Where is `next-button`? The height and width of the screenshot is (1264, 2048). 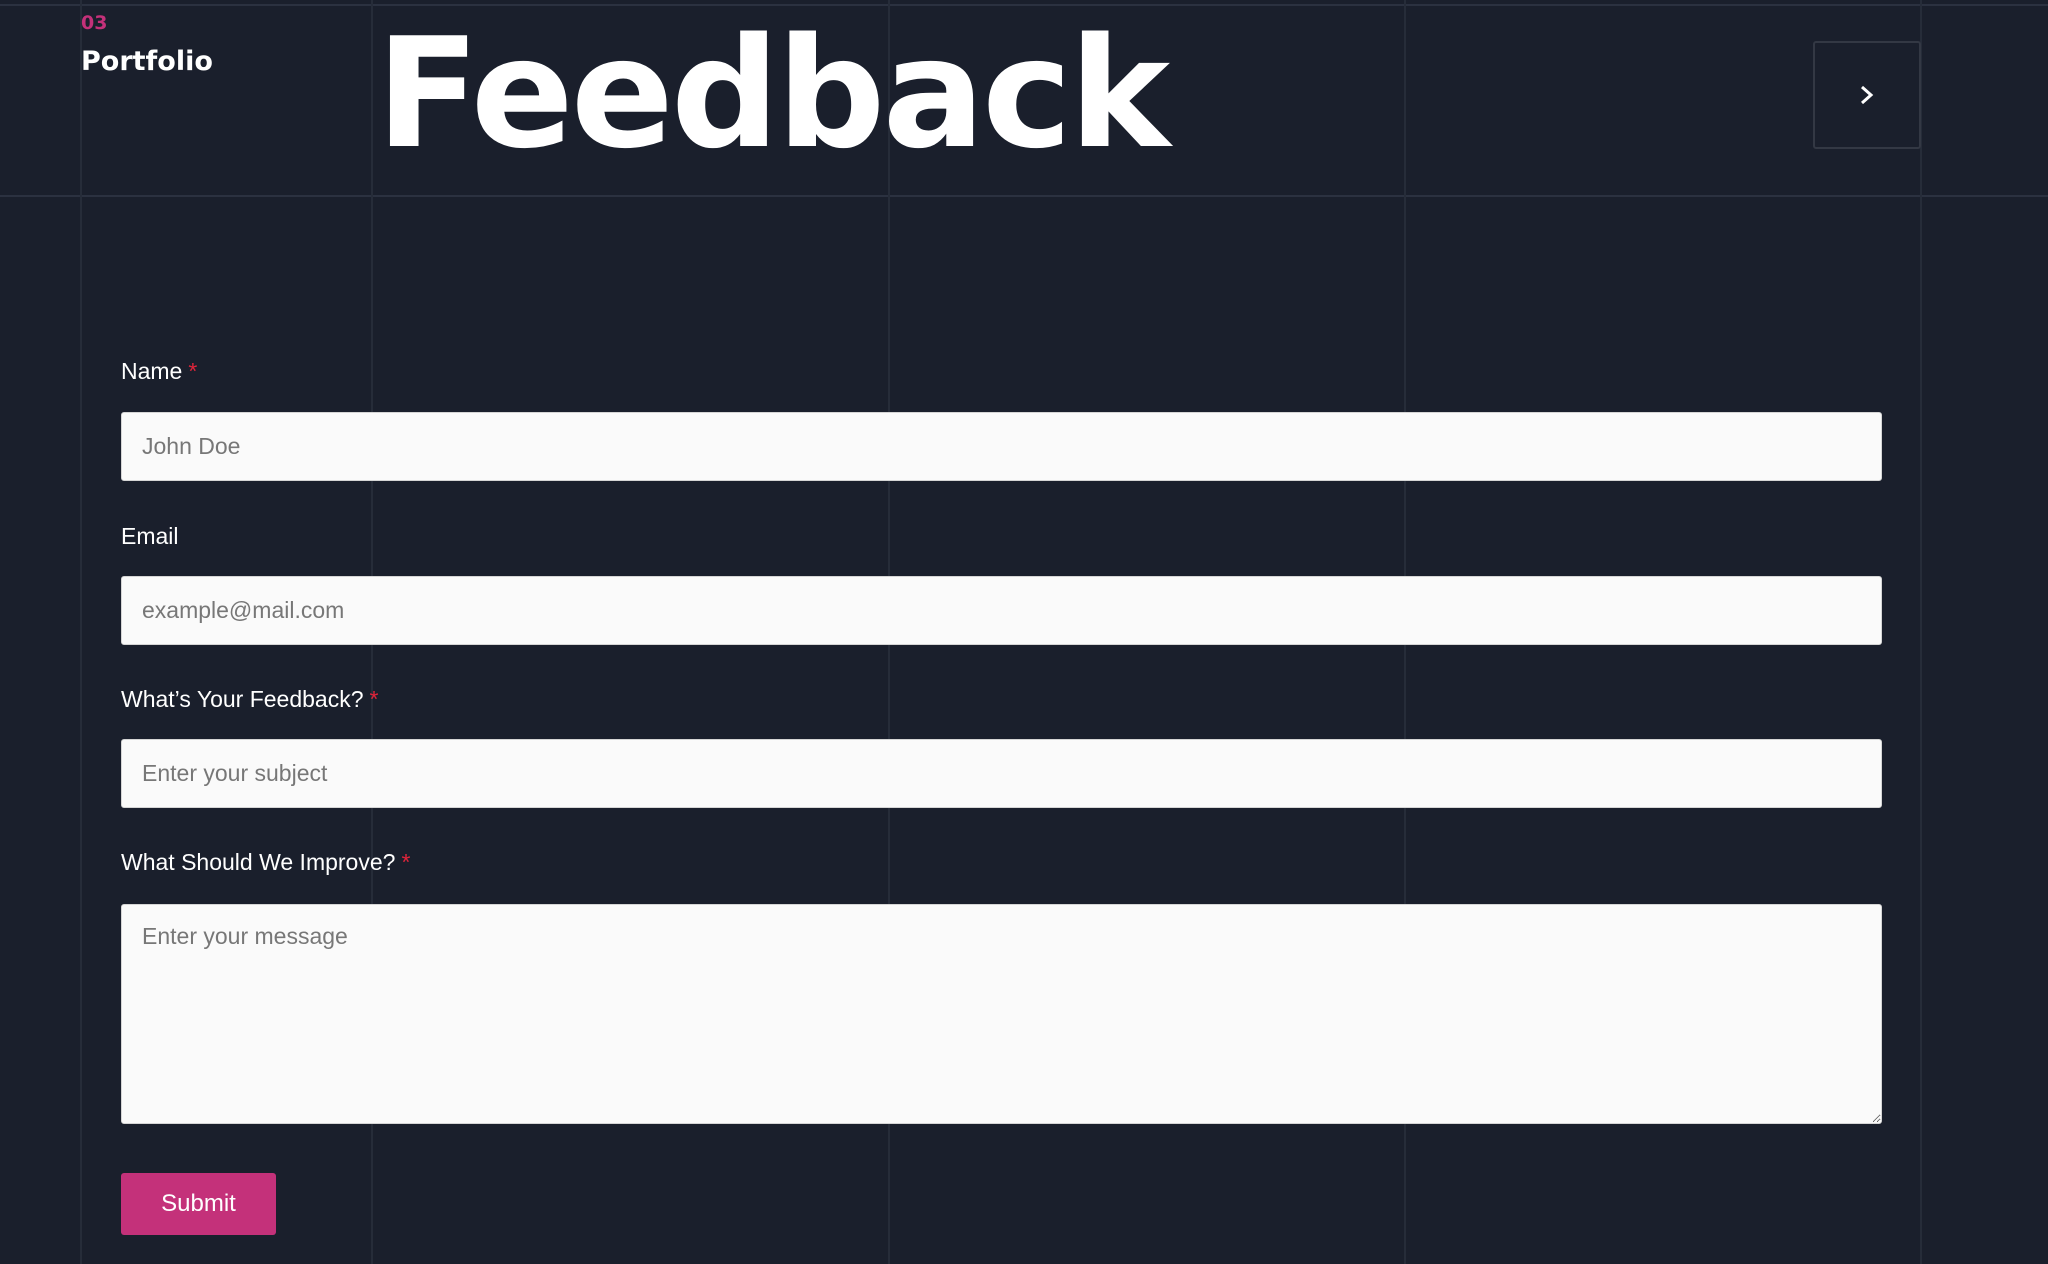 next-button is located at coordinates (1867, 95).